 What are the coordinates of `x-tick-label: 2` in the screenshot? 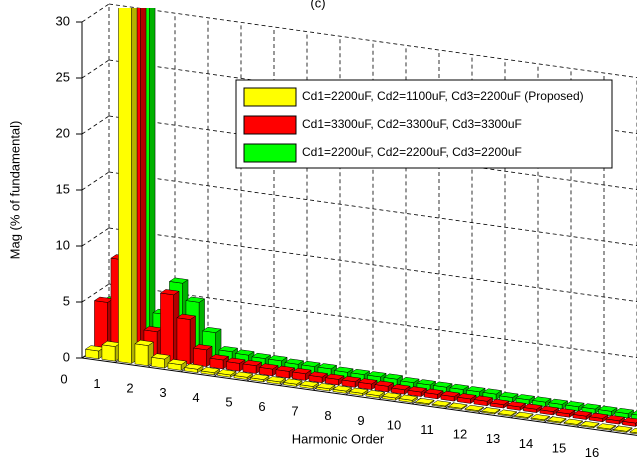 It's located at (129, 388).